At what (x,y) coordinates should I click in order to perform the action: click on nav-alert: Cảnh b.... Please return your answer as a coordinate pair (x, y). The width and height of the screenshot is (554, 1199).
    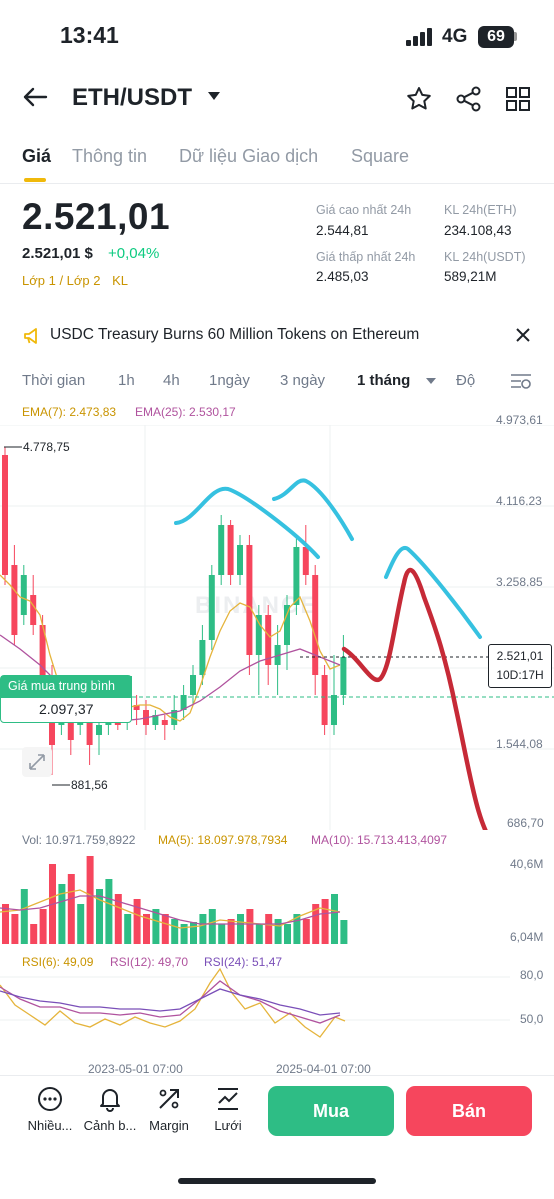
    Looking at the image, I should click on (110, 1109).